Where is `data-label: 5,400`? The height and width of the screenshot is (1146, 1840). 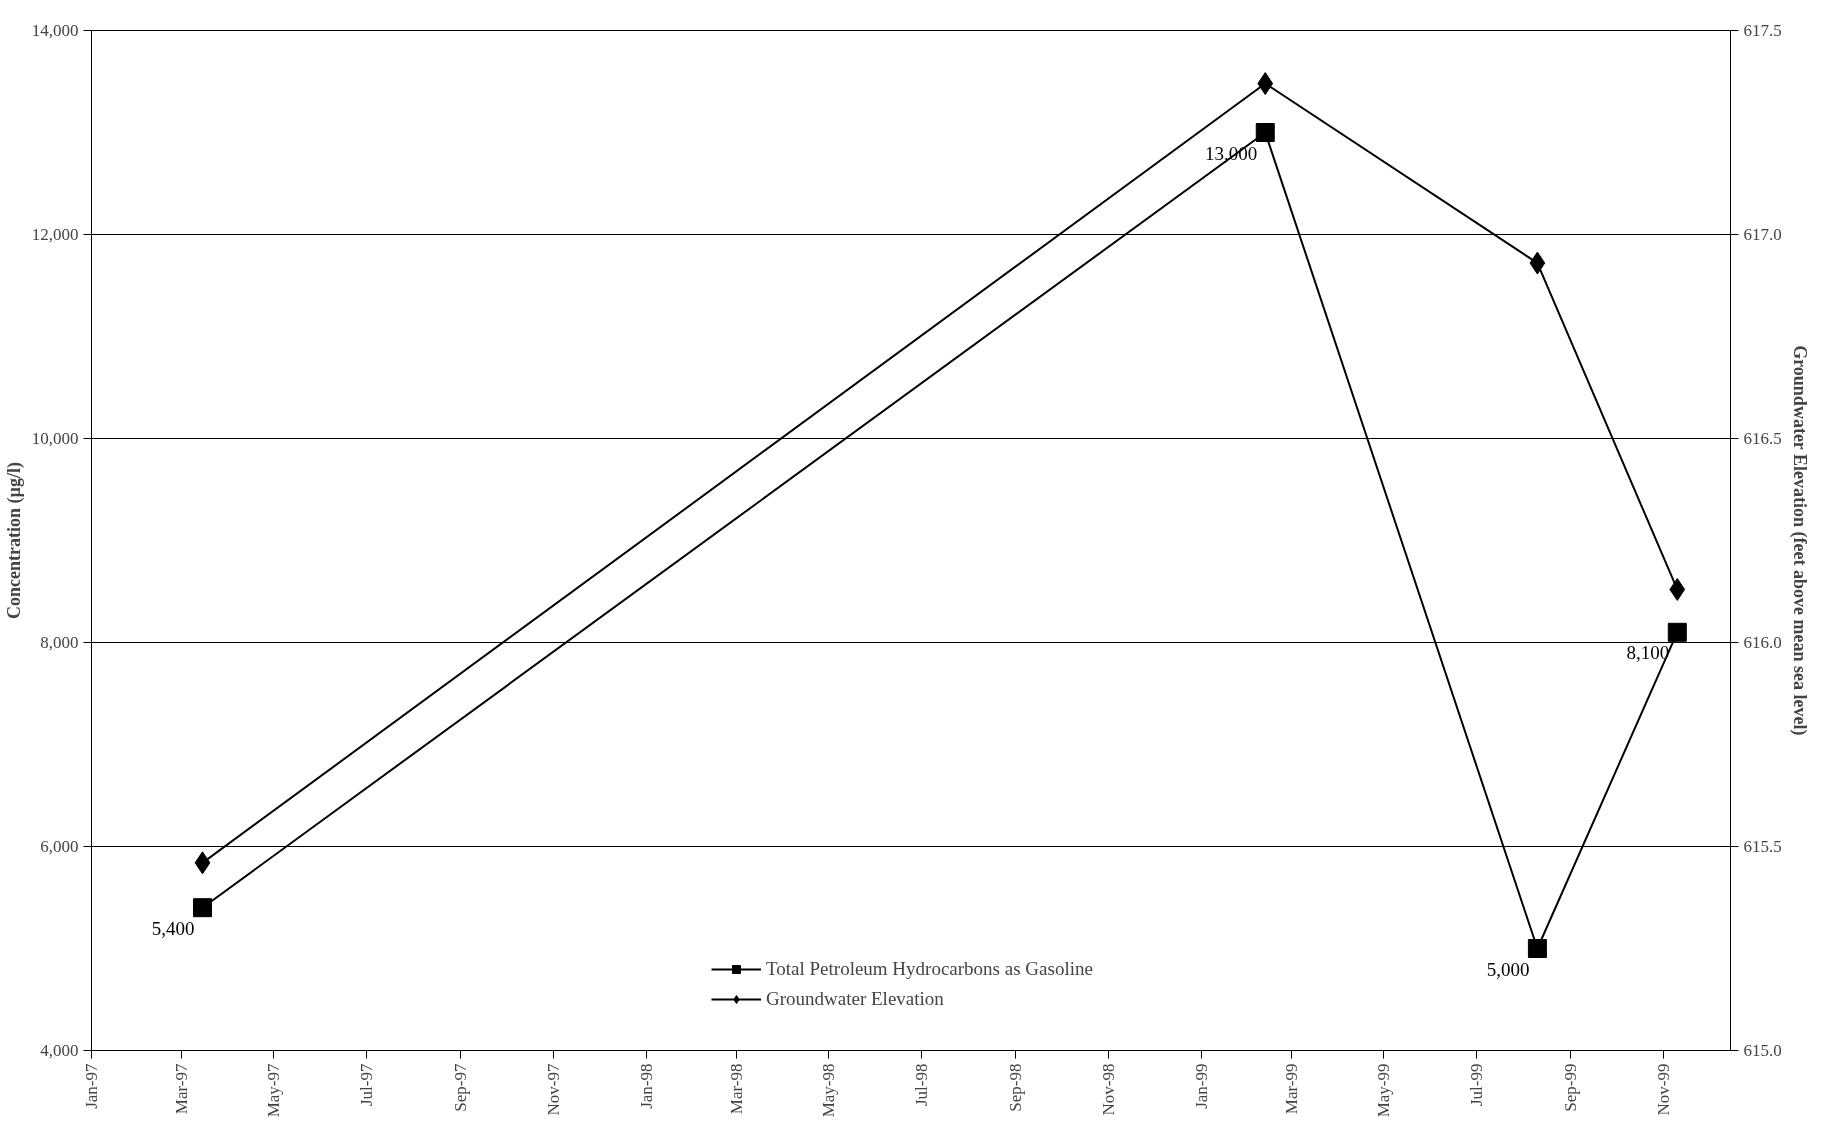
data-label: 5,400 is located at coordinates (173, 928).